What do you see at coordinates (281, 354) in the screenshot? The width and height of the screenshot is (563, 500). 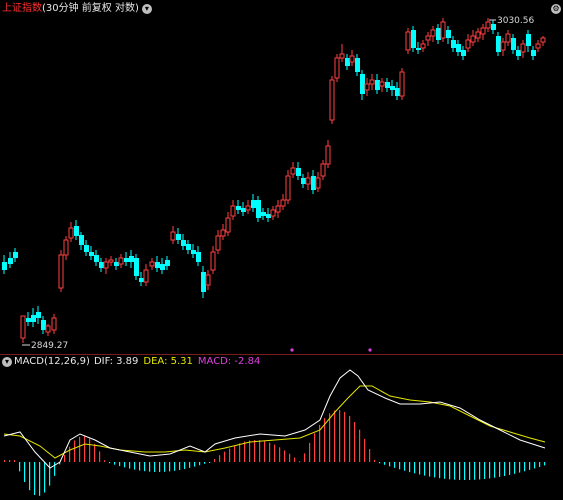 I see `panel-divider` at bounding box center [281, 354].